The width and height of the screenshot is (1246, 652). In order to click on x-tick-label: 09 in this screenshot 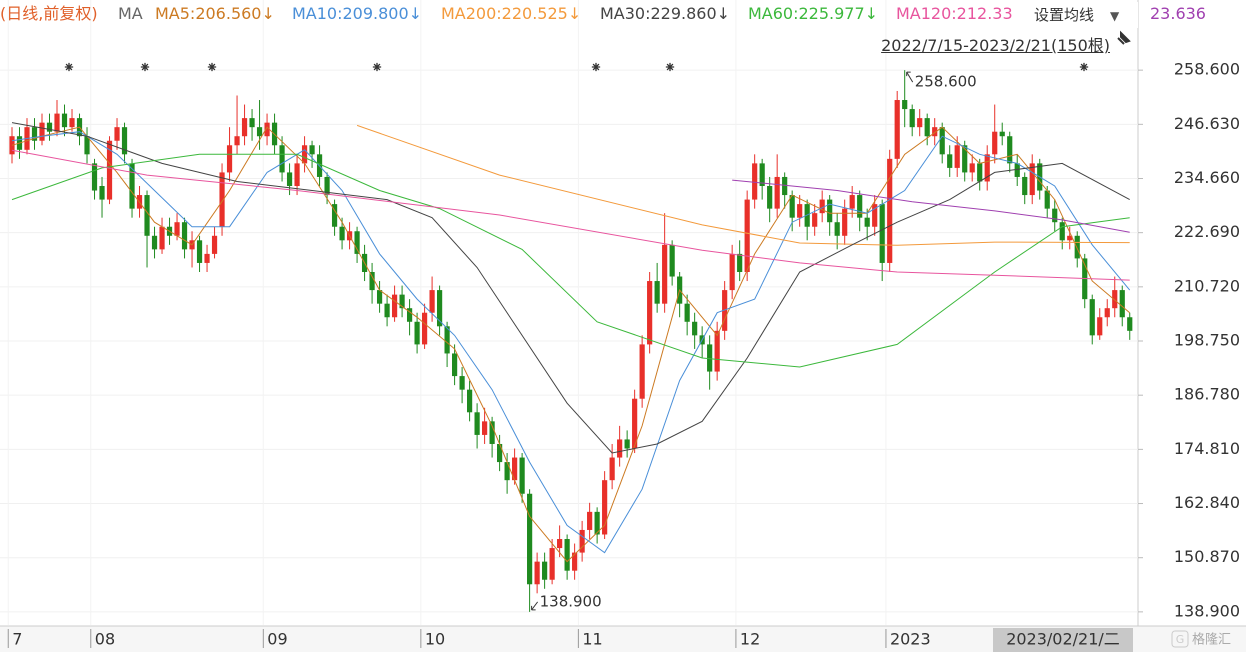, I will do `click(277, 639)`.